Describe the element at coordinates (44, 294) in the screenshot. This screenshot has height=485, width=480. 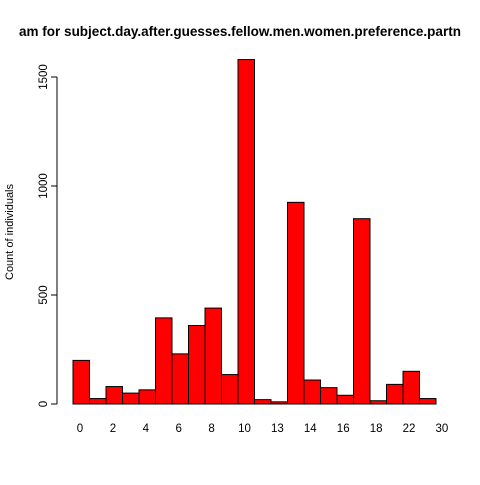
I see `y-axis-tick-label: 500` at that location.